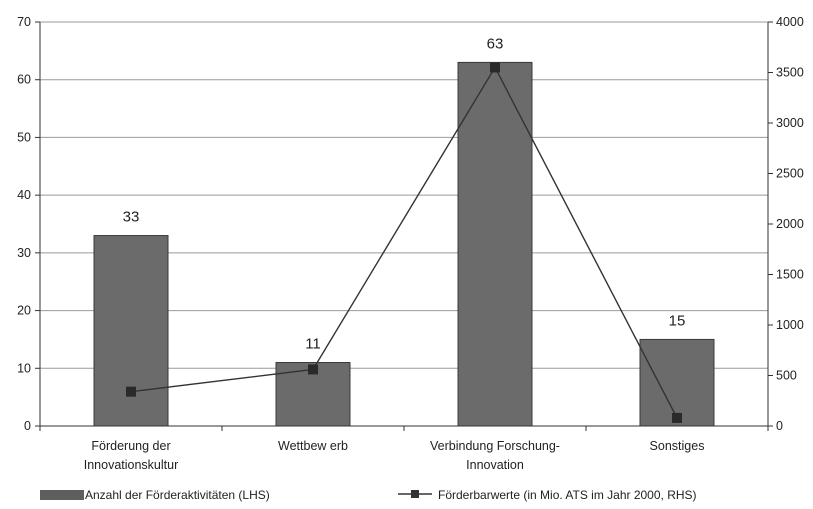  Describe the element at coordinates (779, 426) in the screenshot. I see `y-right-tick-label: 0` at that location.